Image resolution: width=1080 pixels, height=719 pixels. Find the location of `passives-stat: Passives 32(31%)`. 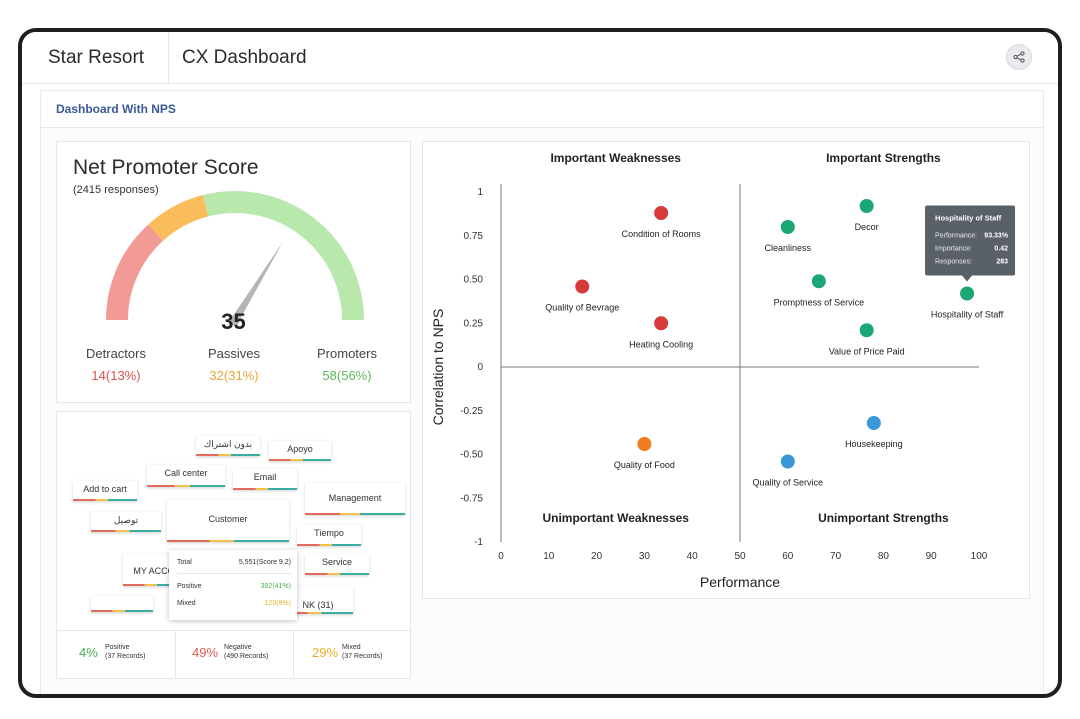

passives-stat: Passives 32(31%) is located at coordinates (234, 364).